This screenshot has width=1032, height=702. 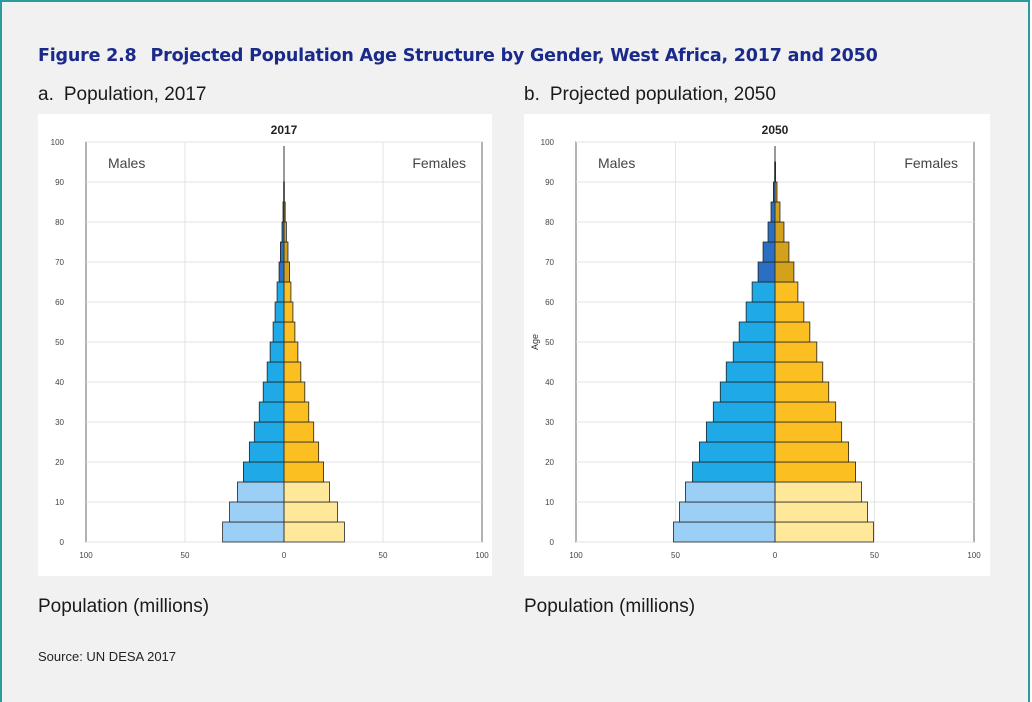 I want to click on panel-a-letter: a., so click(x=46, y=94).